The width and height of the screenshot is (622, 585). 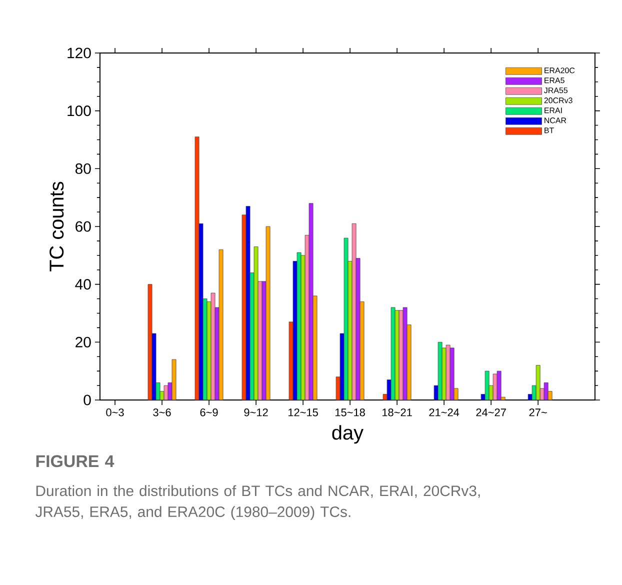 What do you see at coordinates (83, 226) in the screenshot?
I see `y-tick-label: 60` at bounding box center [83, 226].